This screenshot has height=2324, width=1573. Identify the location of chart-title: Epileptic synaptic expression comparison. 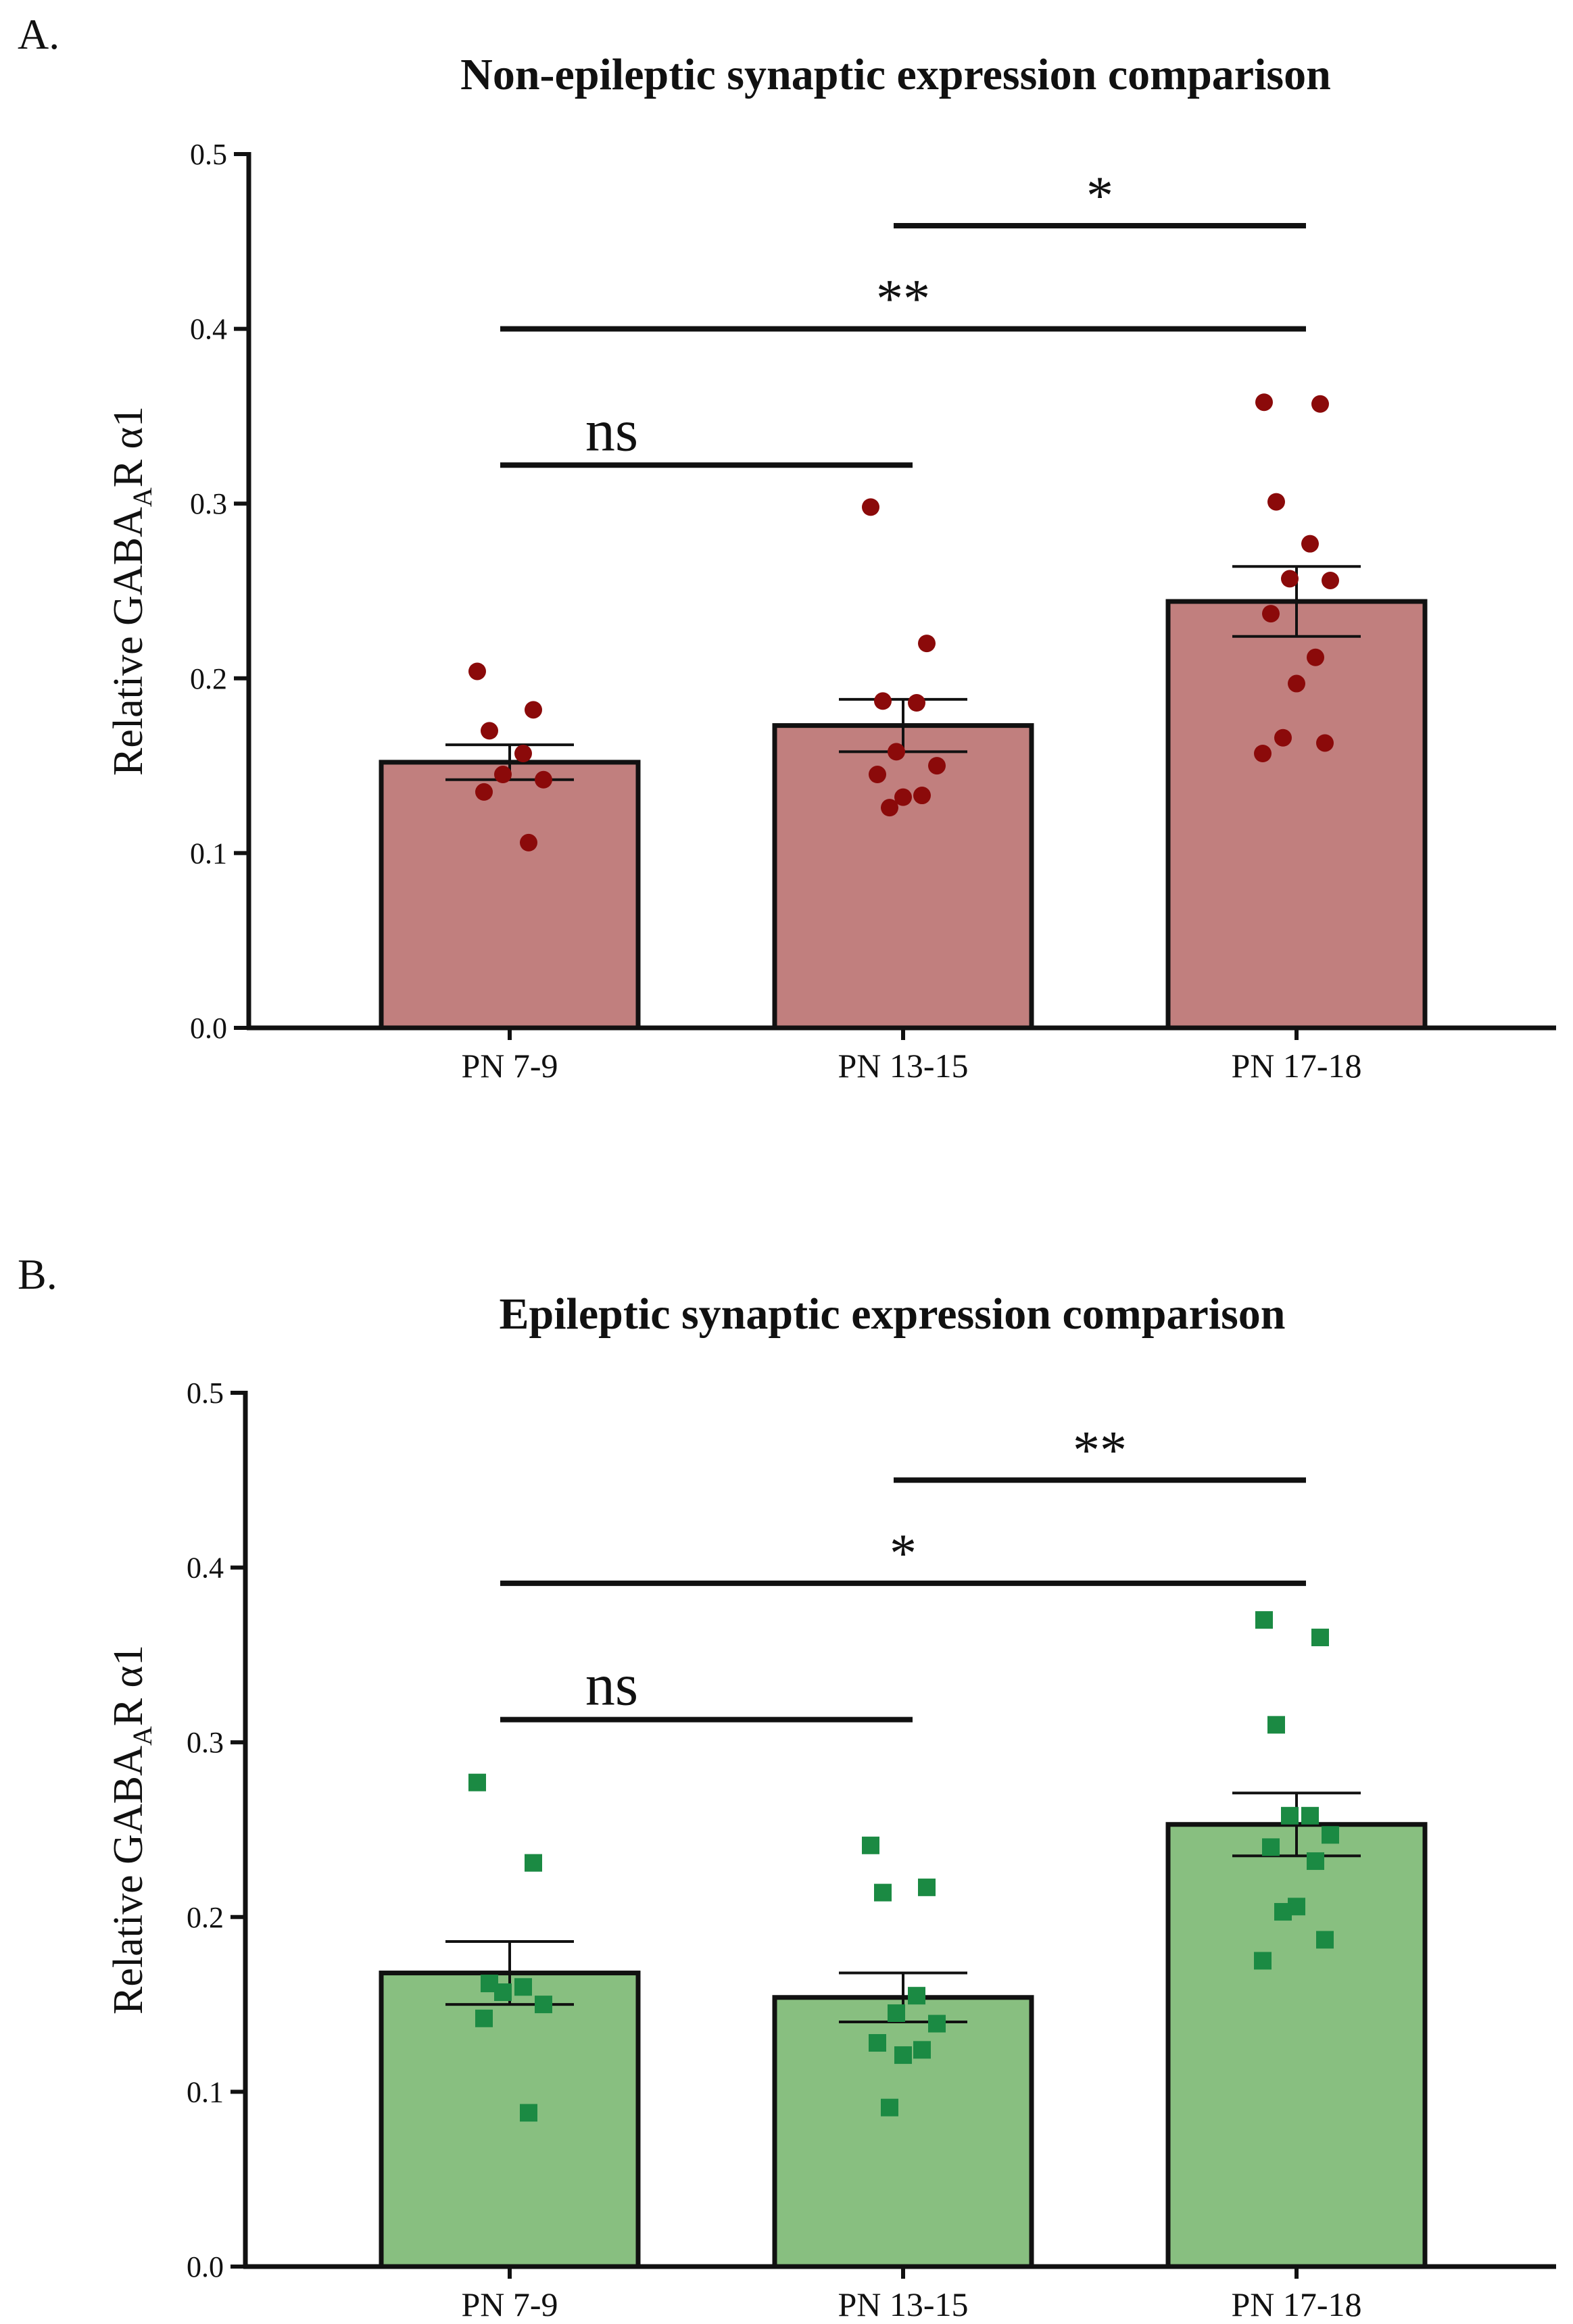
(892, 1314).